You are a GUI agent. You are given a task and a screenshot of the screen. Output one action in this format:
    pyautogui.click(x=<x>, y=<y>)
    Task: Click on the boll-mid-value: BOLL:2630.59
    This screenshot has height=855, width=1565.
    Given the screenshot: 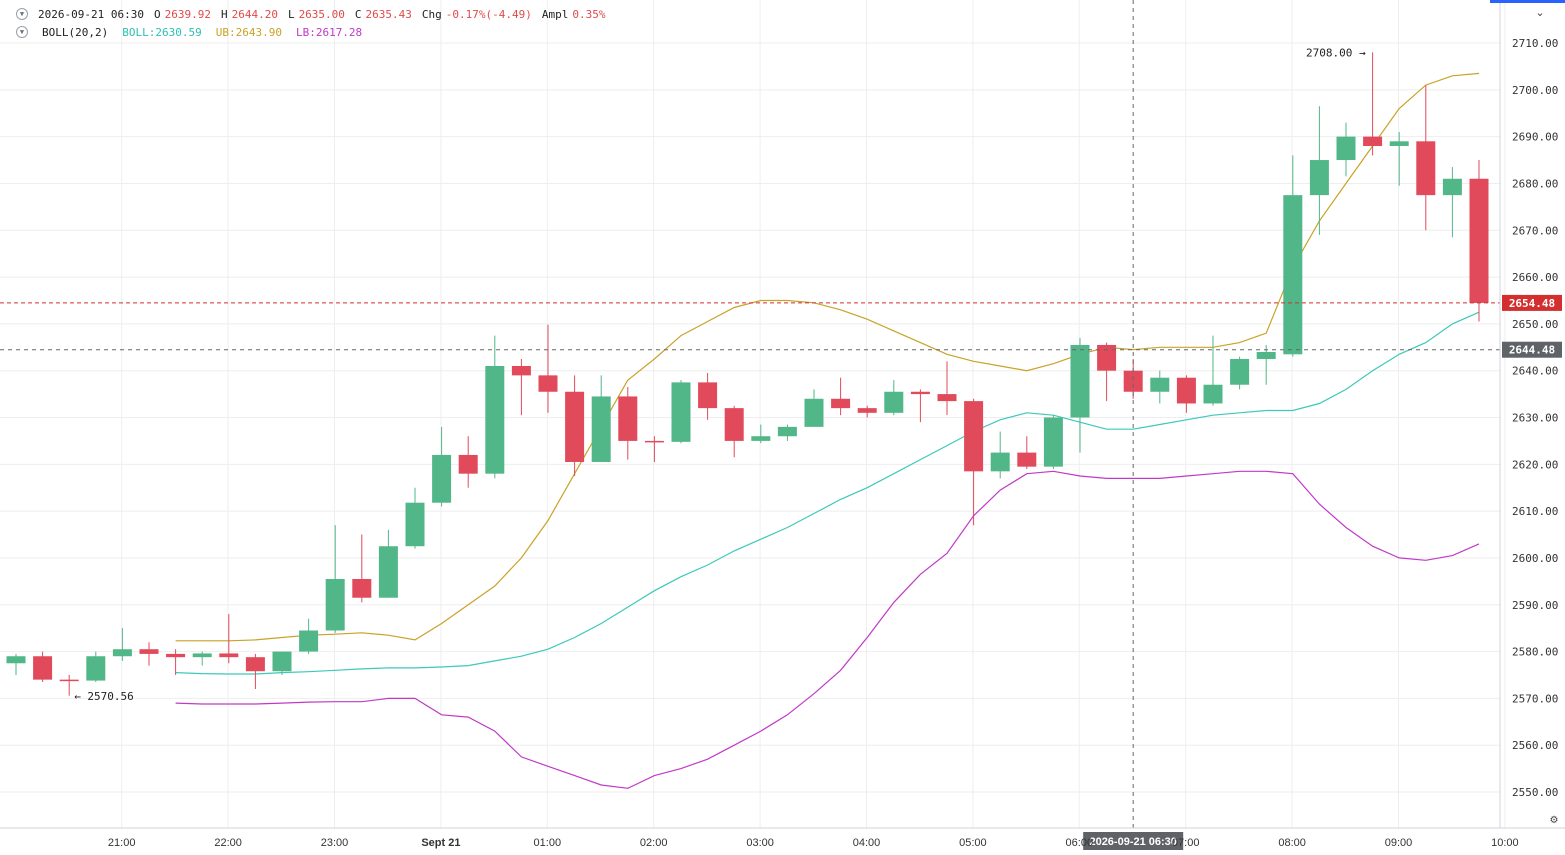 What is the action you would take?
    pyautogui.click(x=162, y=32)
    